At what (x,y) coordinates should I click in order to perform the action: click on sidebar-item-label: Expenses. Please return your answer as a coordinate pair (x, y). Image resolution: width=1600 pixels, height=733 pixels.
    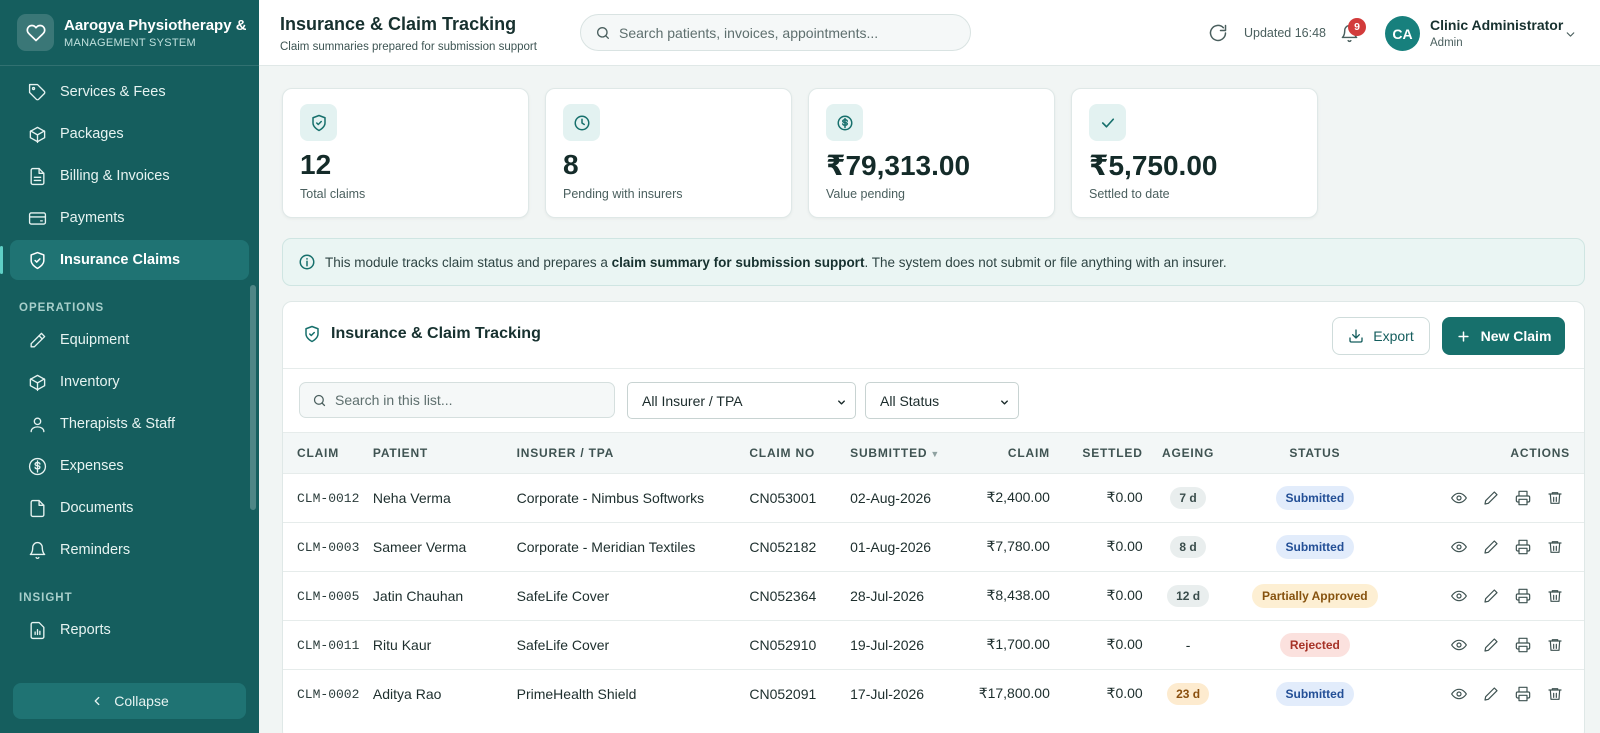
    Looking at the image, I should click on (92, 466).